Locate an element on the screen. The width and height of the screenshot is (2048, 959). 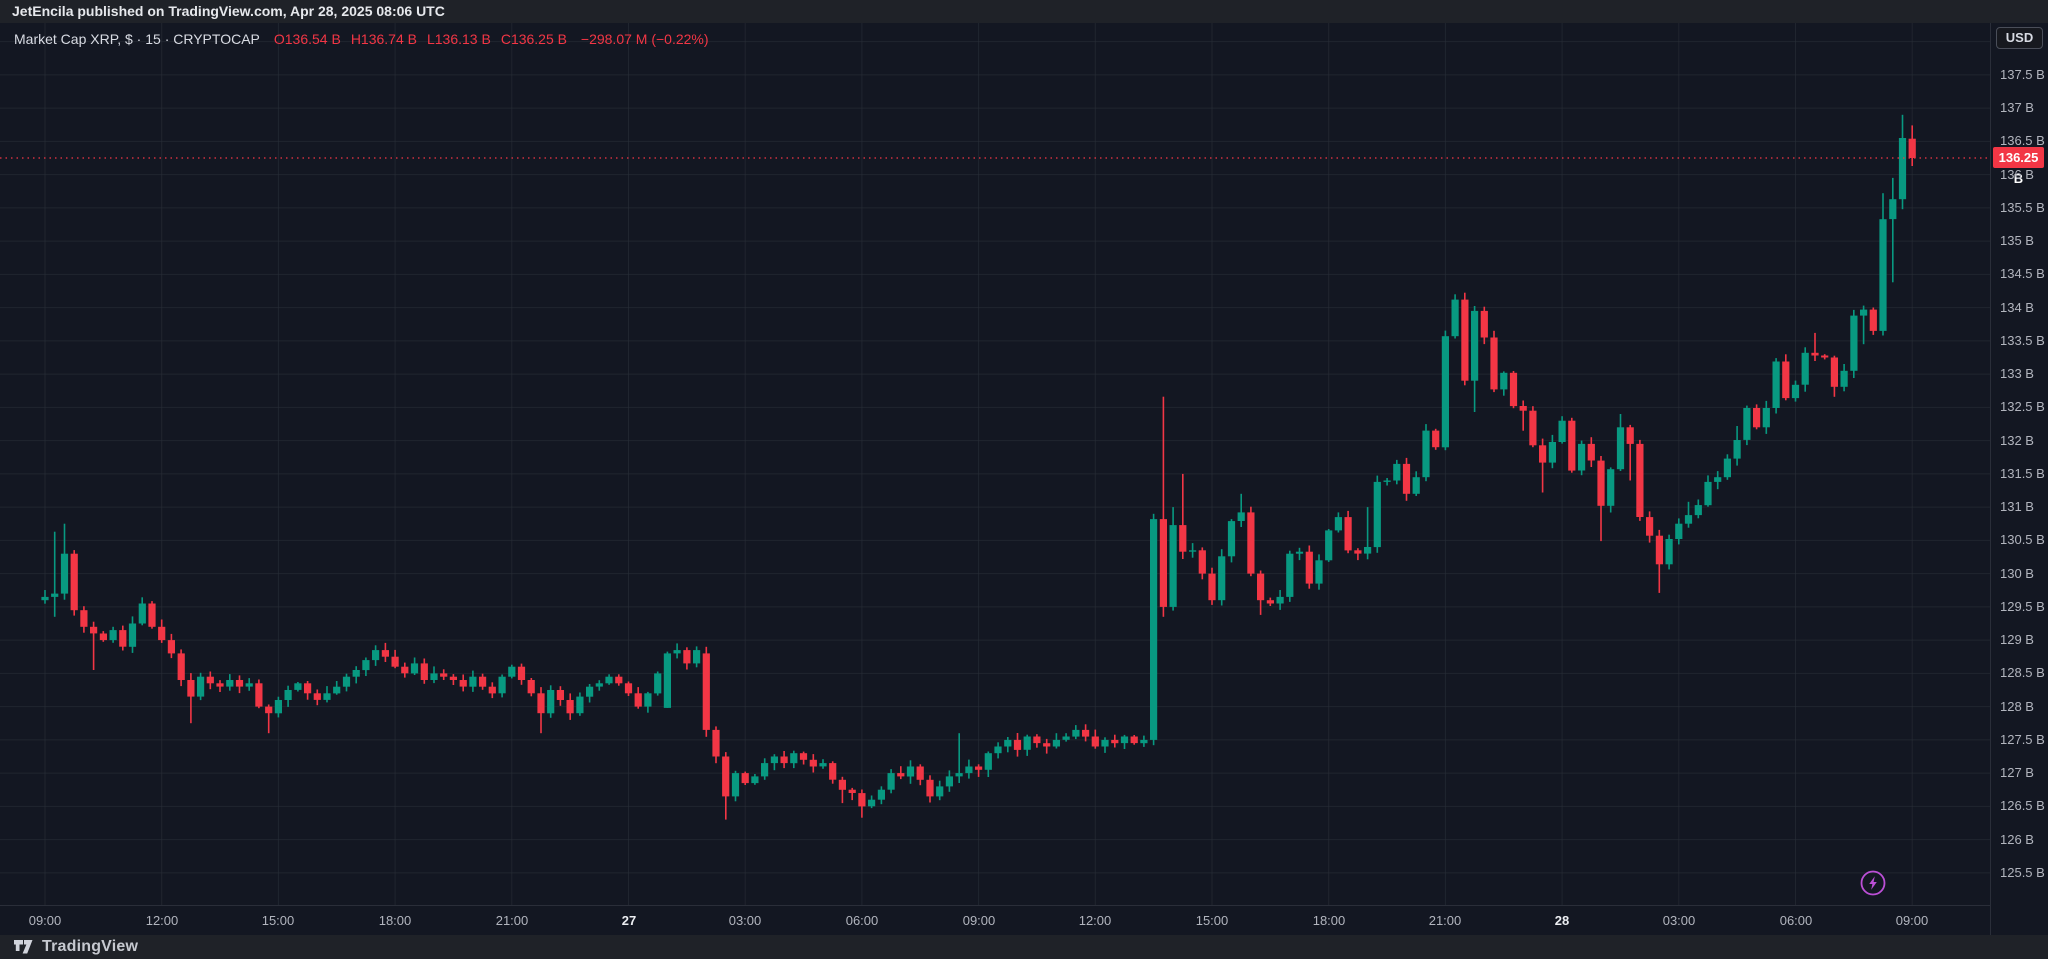
price-tick-label: 136.5 B is located at coordinates (2022, 140).